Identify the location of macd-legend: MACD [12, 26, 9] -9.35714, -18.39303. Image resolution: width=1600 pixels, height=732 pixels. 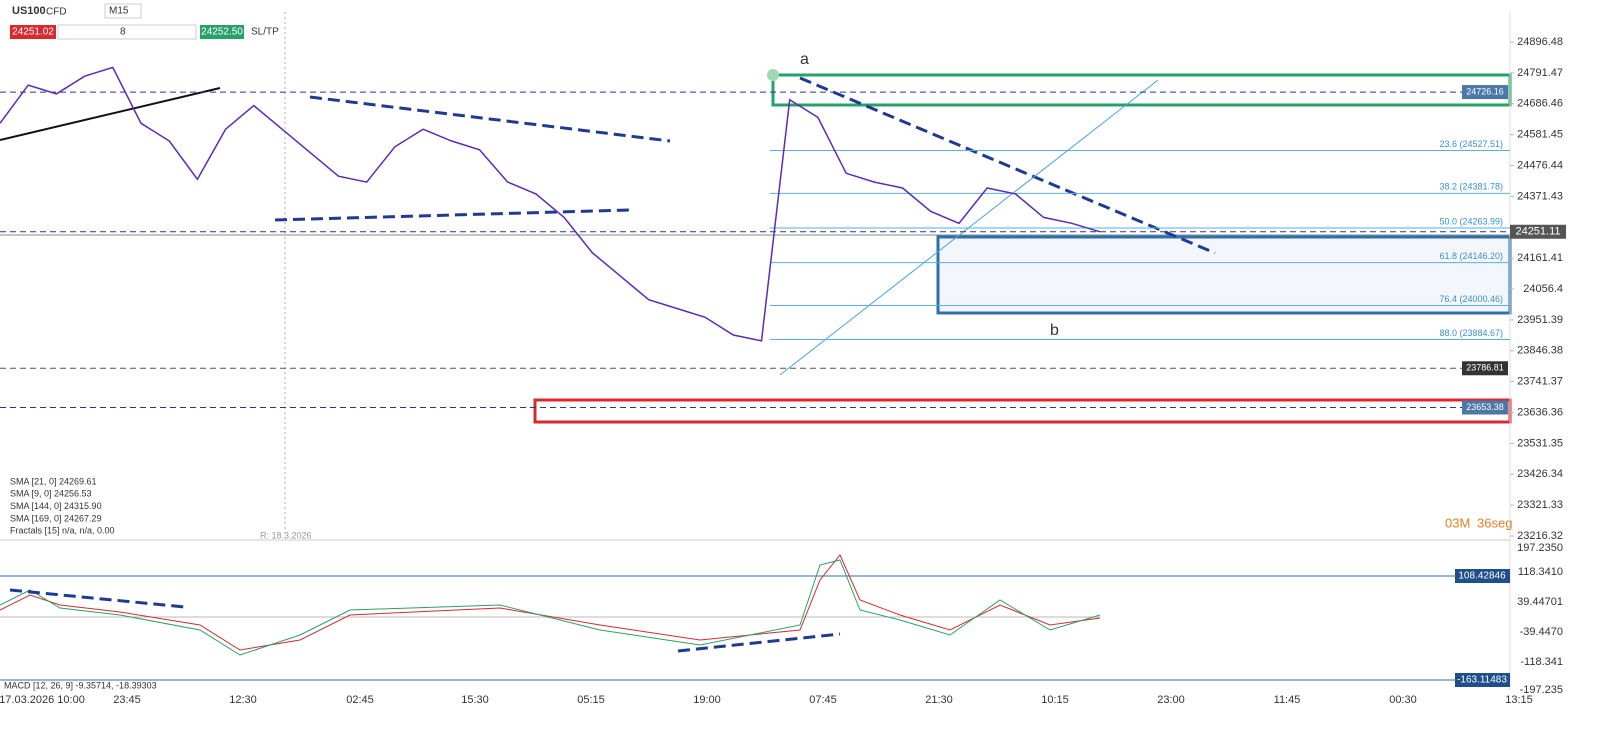
(80, 685).